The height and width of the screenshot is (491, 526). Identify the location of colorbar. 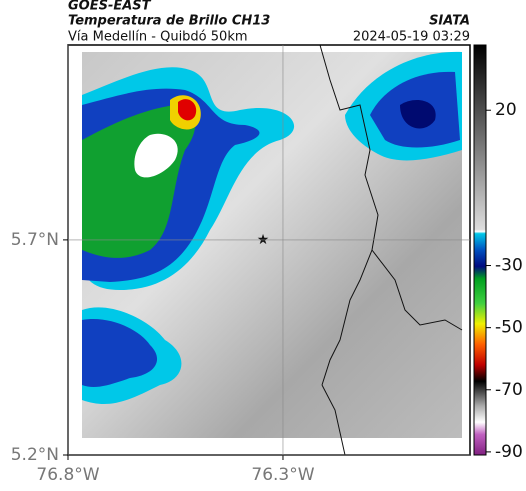
(480, 250).